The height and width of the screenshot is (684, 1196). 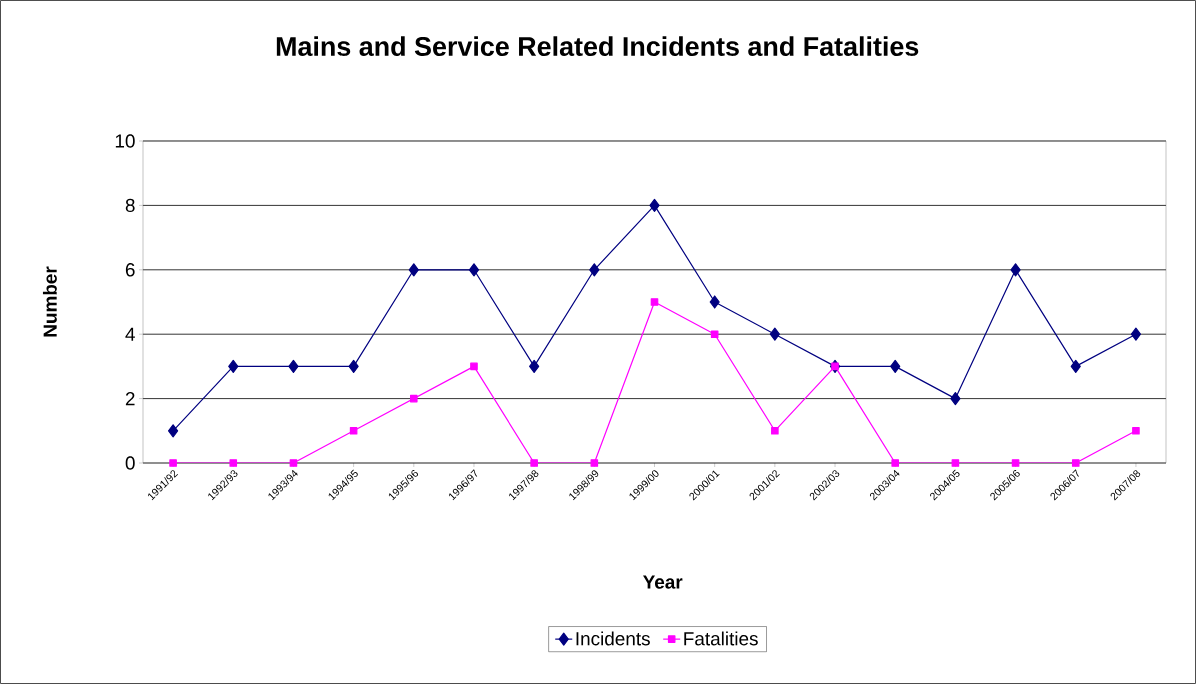 What do you see at coordinates (130, 463) in the screenshot?
I see `y-tick-label: 0` at bounding box center [130, 463].